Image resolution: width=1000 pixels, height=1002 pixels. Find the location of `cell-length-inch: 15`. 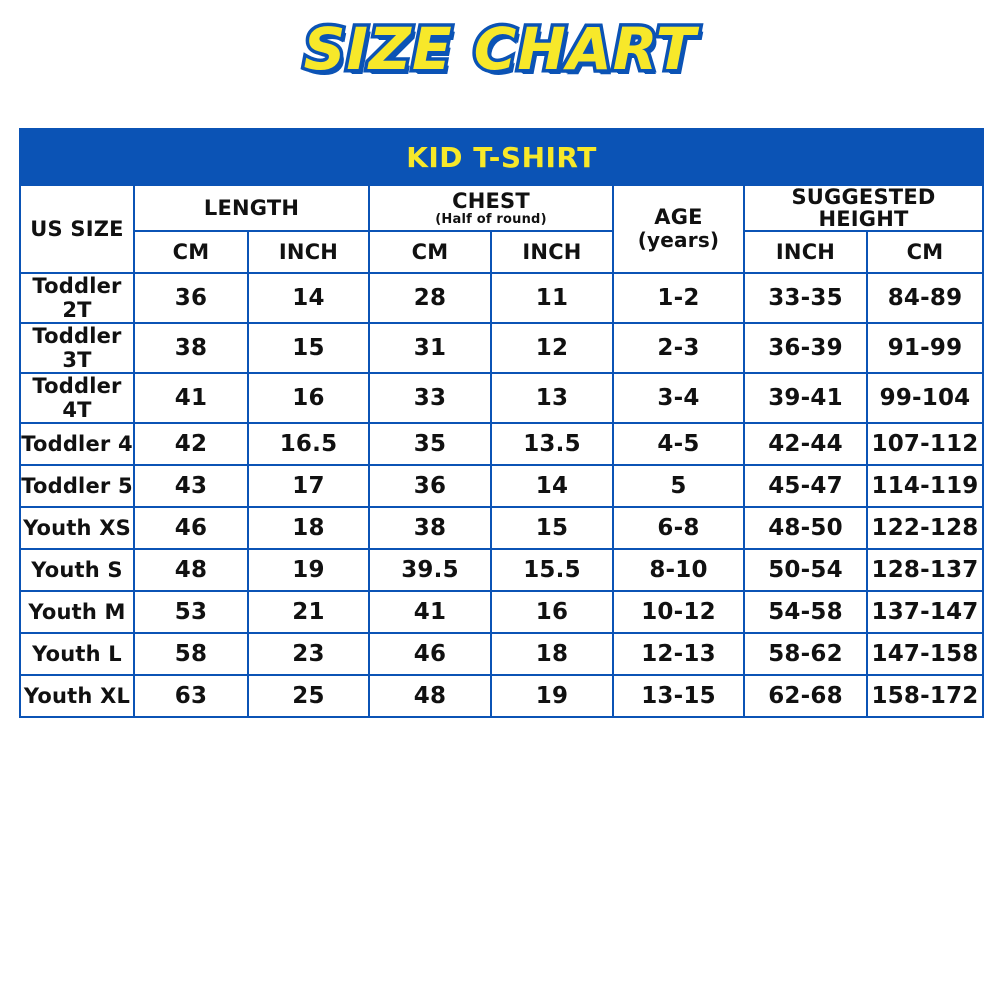

cell-length-inch: 15 is located at coordinates (308, 348).